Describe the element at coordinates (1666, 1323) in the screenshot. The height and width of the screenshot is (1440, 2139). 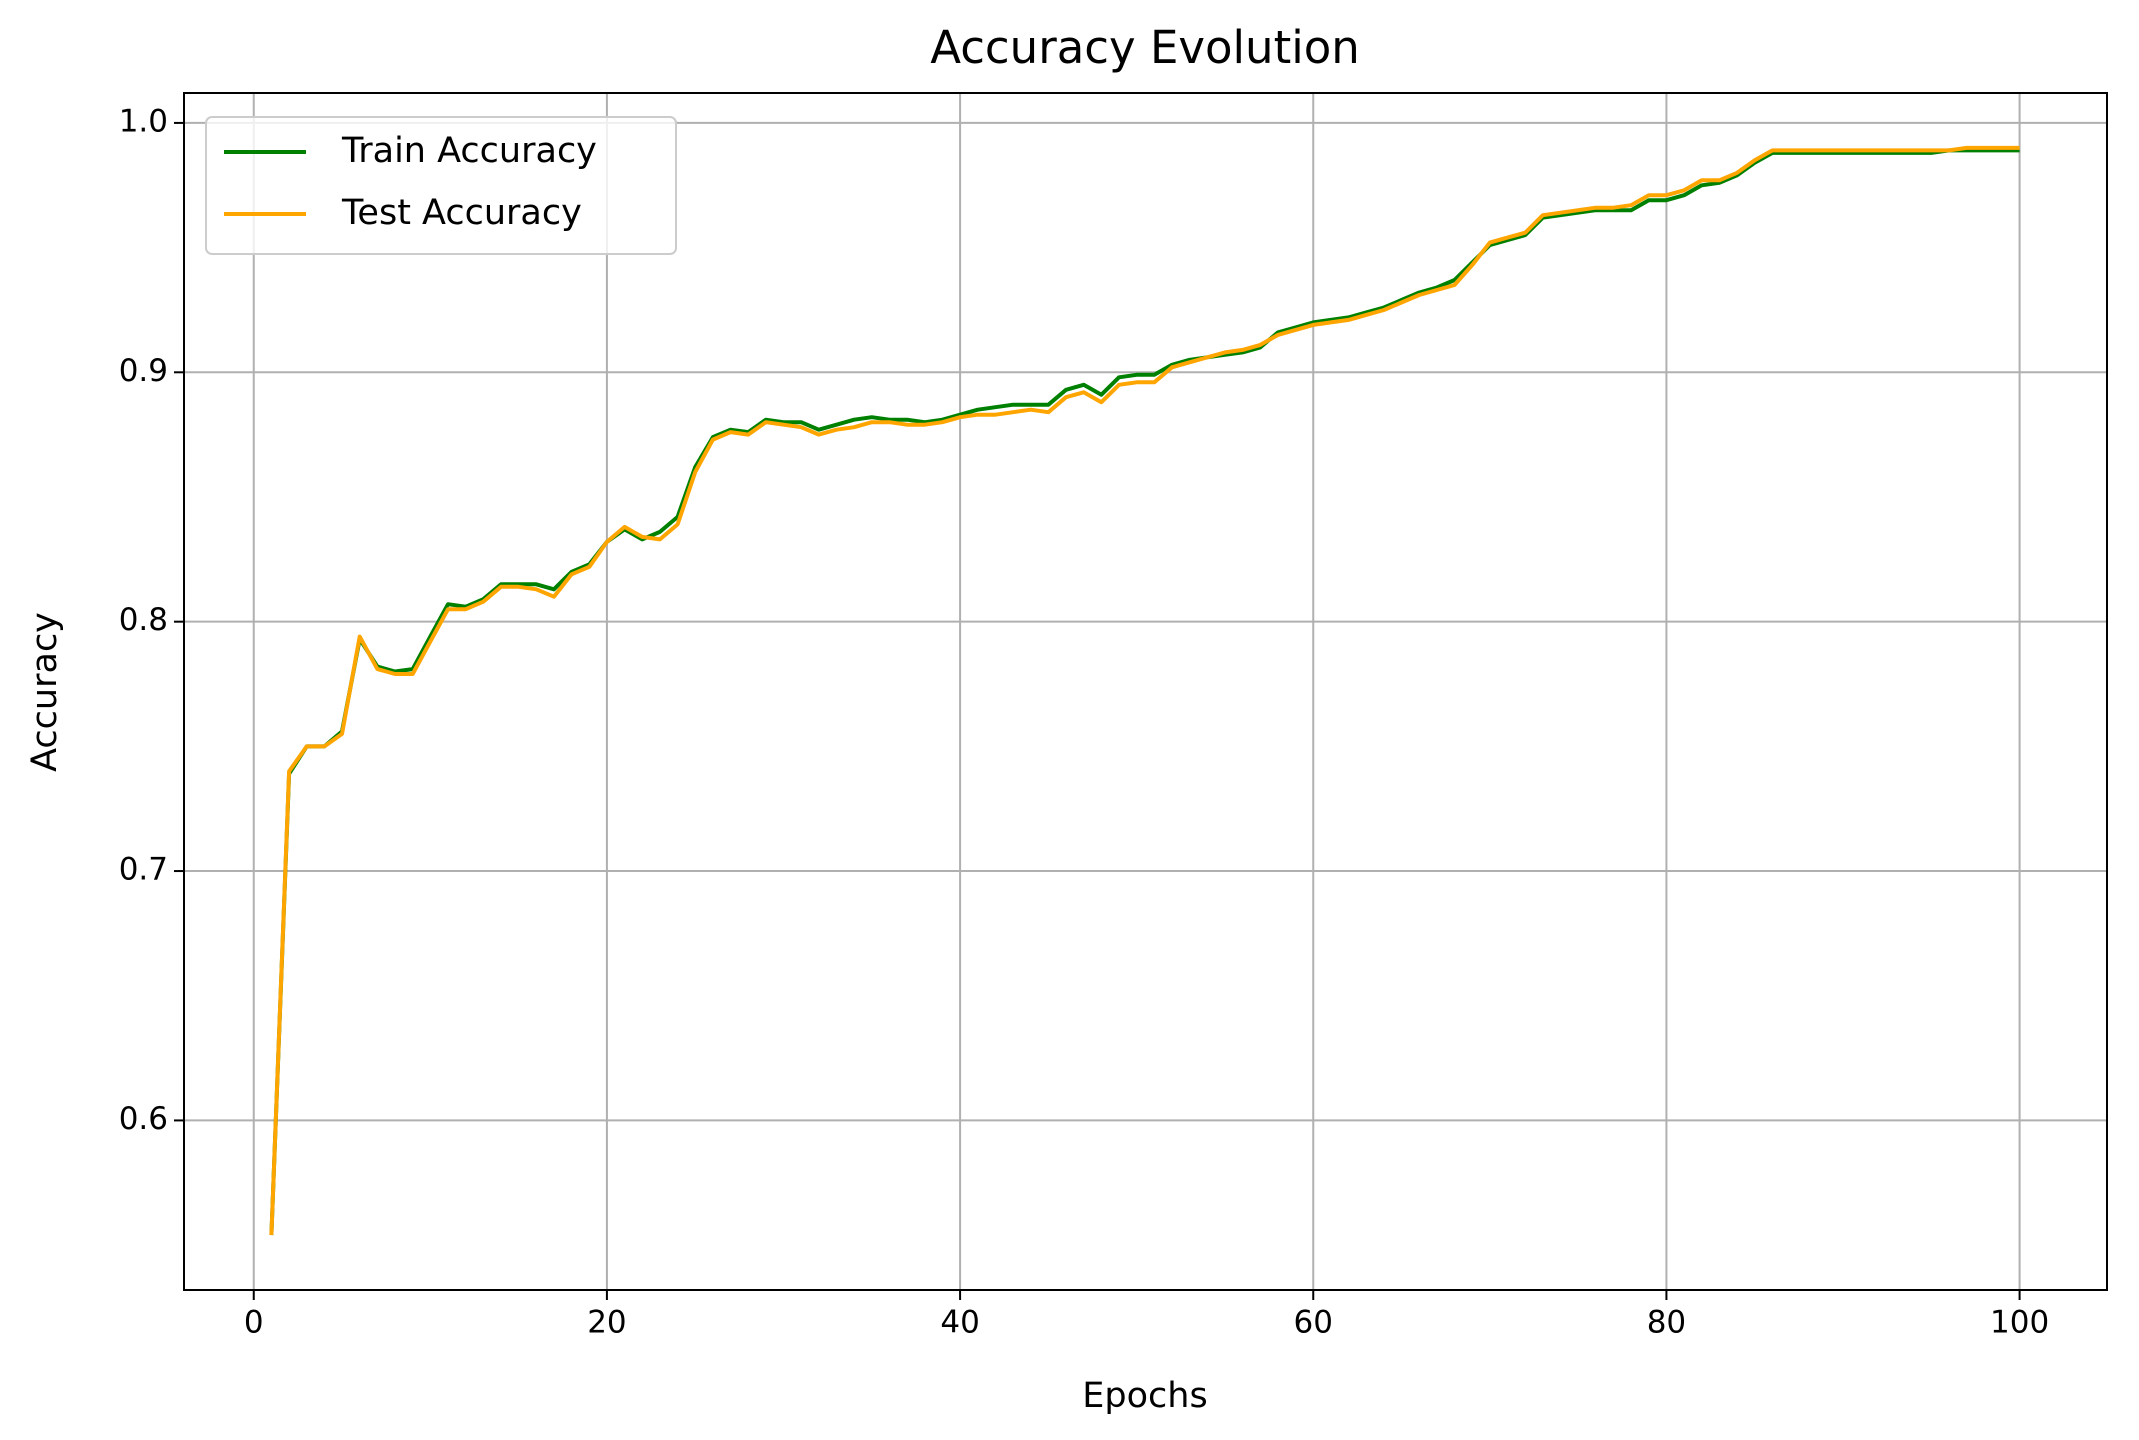
I see `x-tick-label: 80` at that location.